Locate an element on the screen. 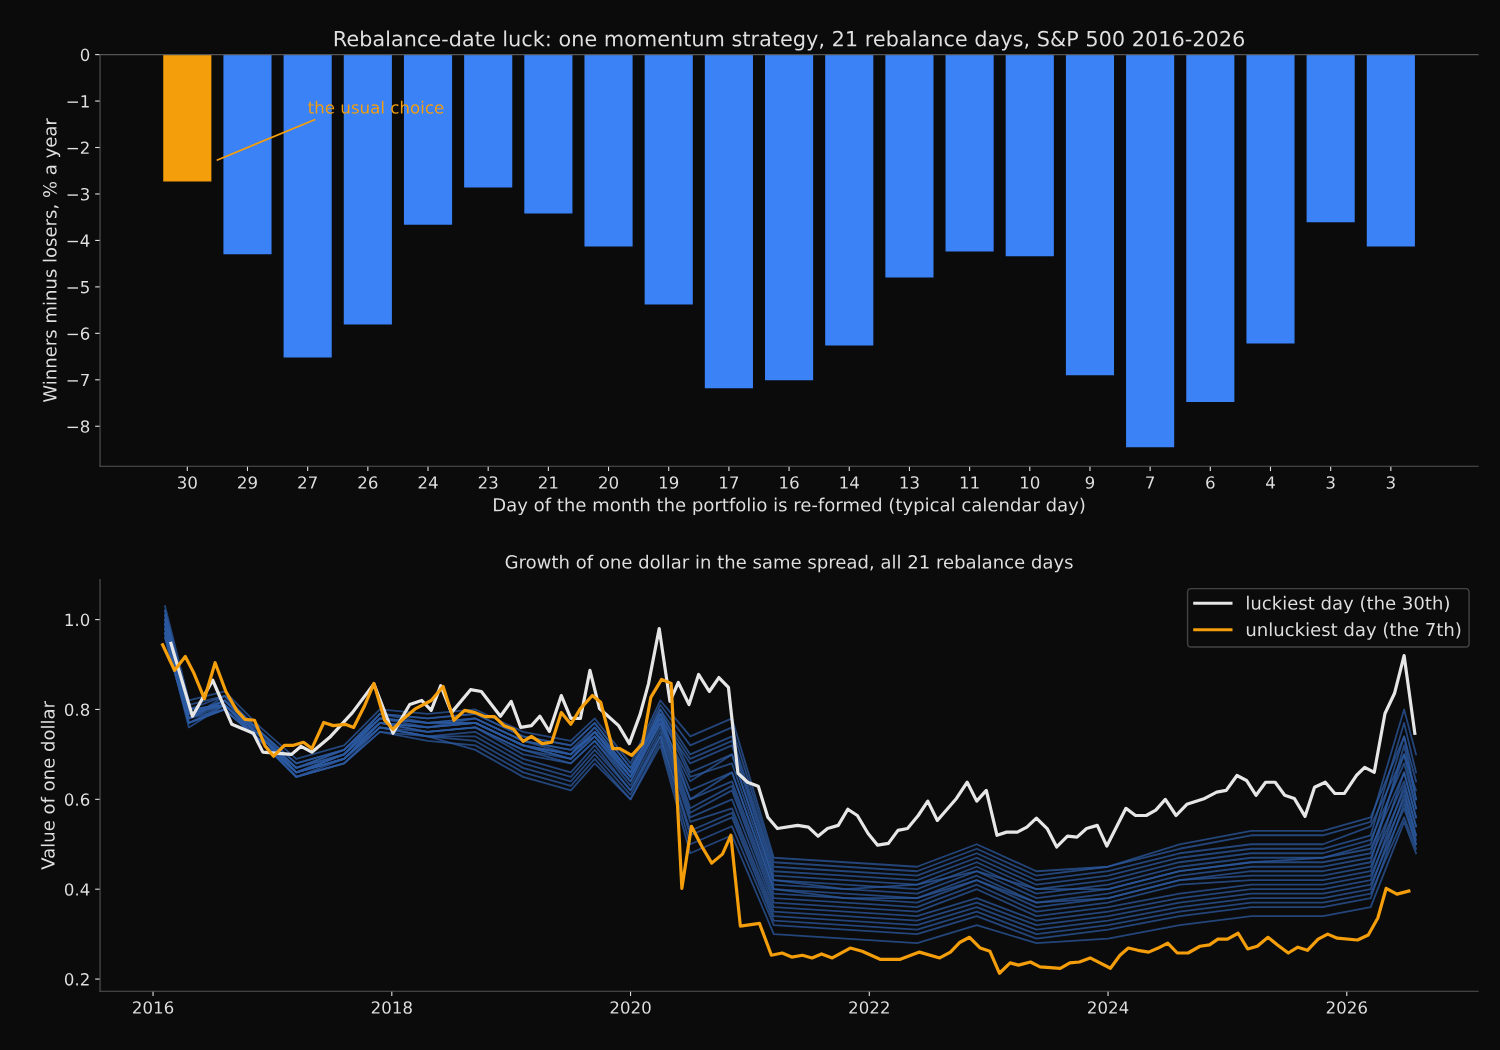  x-tick-label: 11 is located at coordinates (969, 482).